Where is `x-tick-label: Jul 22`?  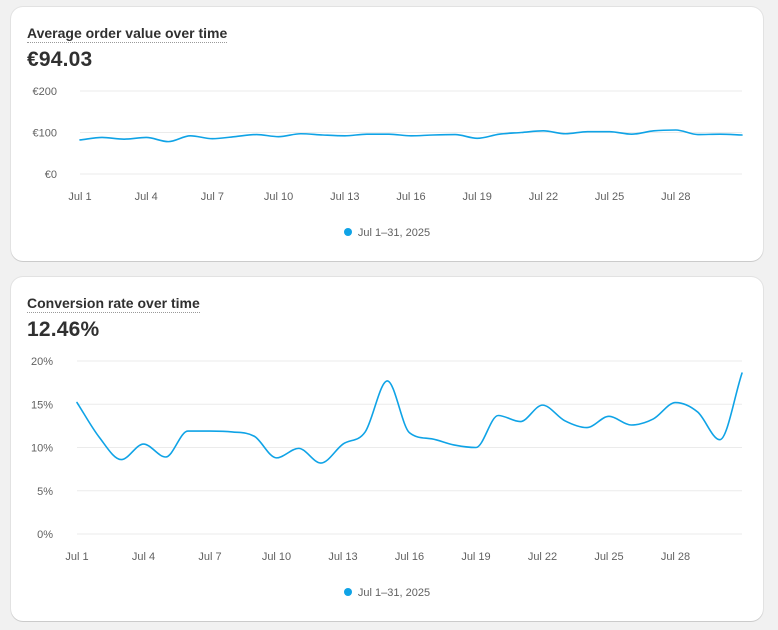
x-tick-label: Jul 22 is located at coordinates (543, 197).